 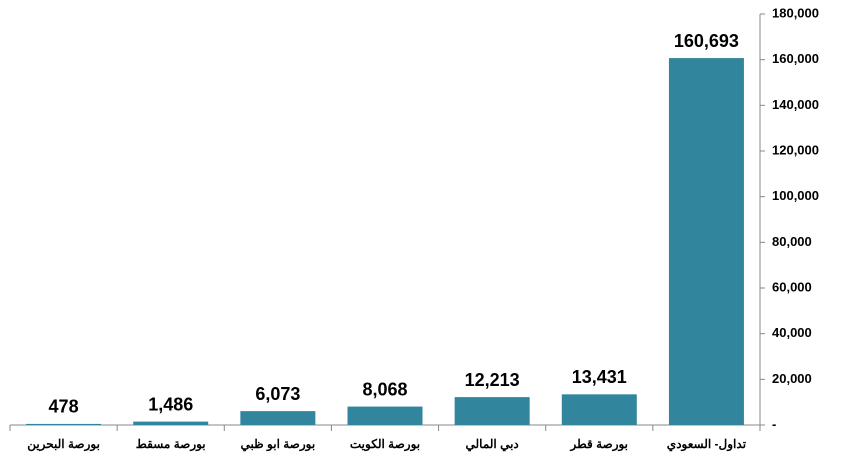 What do you see at coordinates (170, 404) in the screenshot?
I see `value-label: 1,486` at bounding box center [170, 404].